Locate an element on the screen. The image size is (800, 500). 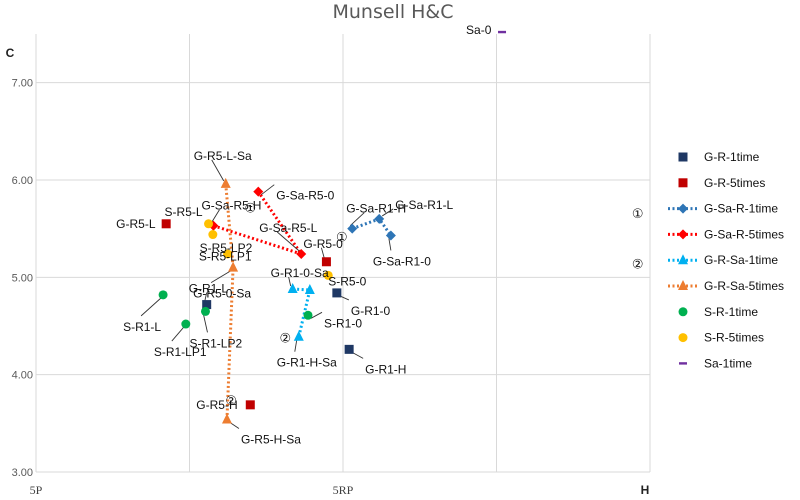
legend-item-g-r-sa-5times: G-R-Sa-5times is located at coordinates (726, 286).